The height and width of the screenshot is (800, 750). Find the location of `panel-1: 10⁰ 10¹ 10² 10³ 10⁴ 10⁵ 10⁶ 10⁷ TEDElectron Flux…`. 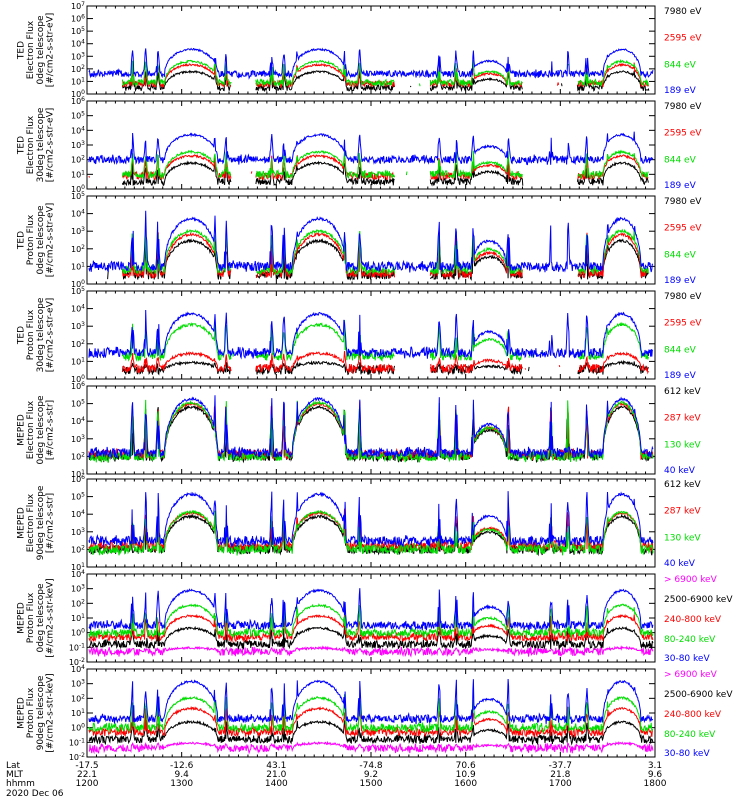

panel-1: 10⁰ 10¹ 10² 10³ 10⁴ 10⁵ 10⁶ 10⁷ TEDElectron Flux… is located at coordinates (360, 50).